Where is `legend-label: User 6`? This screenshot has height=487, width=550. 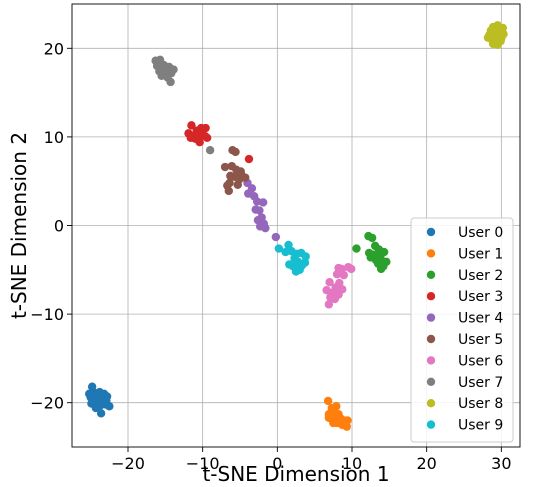
legend-label: User 6 is located at coordinates (480, 361).